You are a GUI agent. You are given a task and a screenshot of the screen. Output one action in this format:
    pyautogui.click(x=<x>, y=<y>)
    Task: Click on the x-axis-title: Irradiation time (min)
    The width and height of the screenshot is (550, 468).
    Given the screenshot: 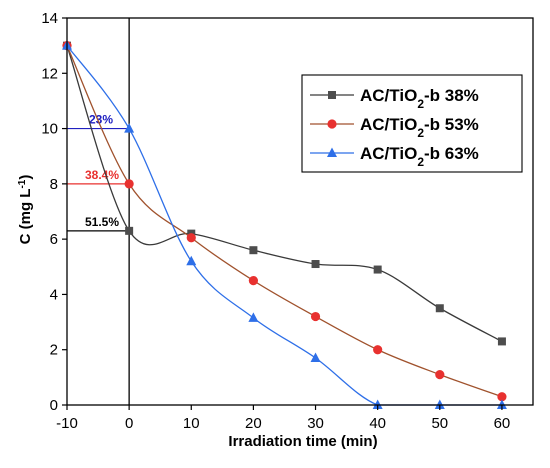 What is the action you would take?
    pyautogui.click(x=302, y=441)
    